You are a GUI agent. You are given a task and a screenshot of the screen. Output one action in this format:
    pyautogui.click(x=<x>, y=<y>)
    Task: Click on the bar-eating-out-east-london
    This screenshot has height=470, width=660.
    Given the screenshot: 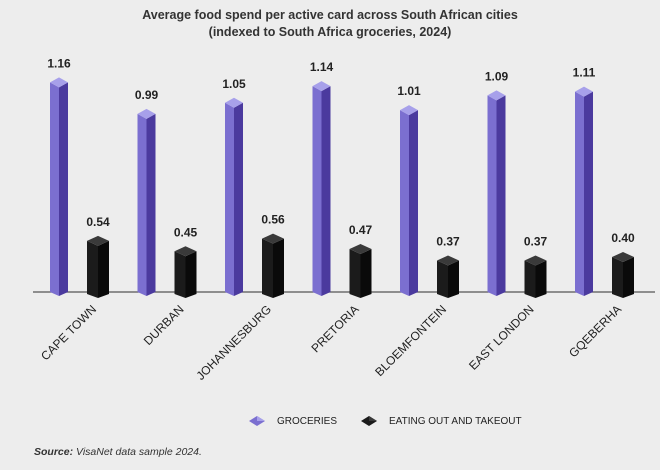 What is the action you would take?
    pyautogui.click(x=535, y=276)
    